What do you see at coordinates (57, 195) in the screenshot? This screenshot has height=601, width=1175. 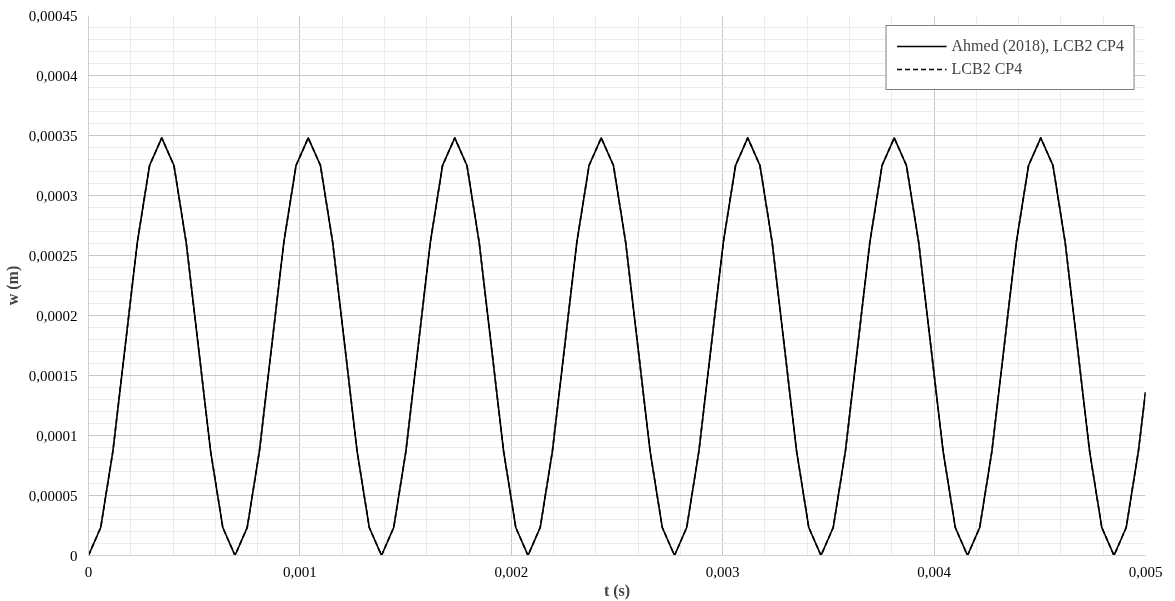 I see `y-tick-label: 0,0003` at bounding box center [57, 195].